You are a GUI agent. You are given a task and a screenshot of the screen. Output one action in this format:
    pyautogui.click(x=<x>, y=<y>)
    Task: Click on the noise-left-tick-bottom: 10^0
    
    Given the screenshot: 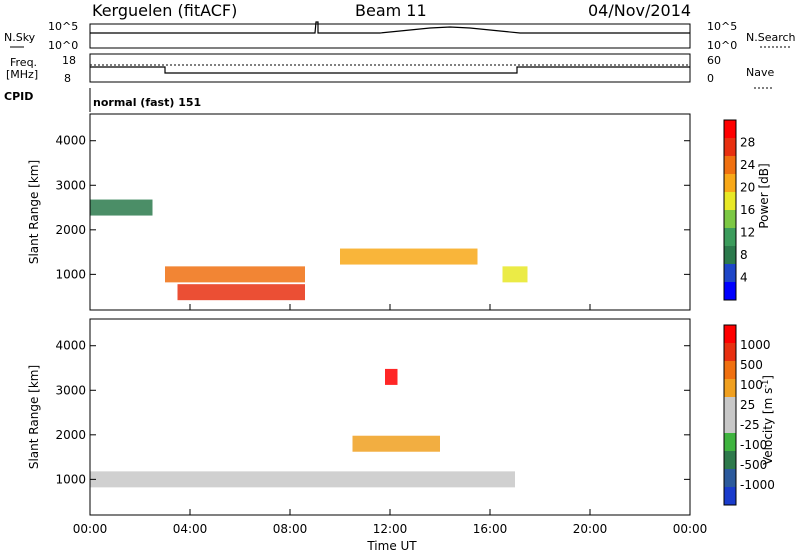 What is the action you would take?
    pyautogui.click(x=63, y=45)
    